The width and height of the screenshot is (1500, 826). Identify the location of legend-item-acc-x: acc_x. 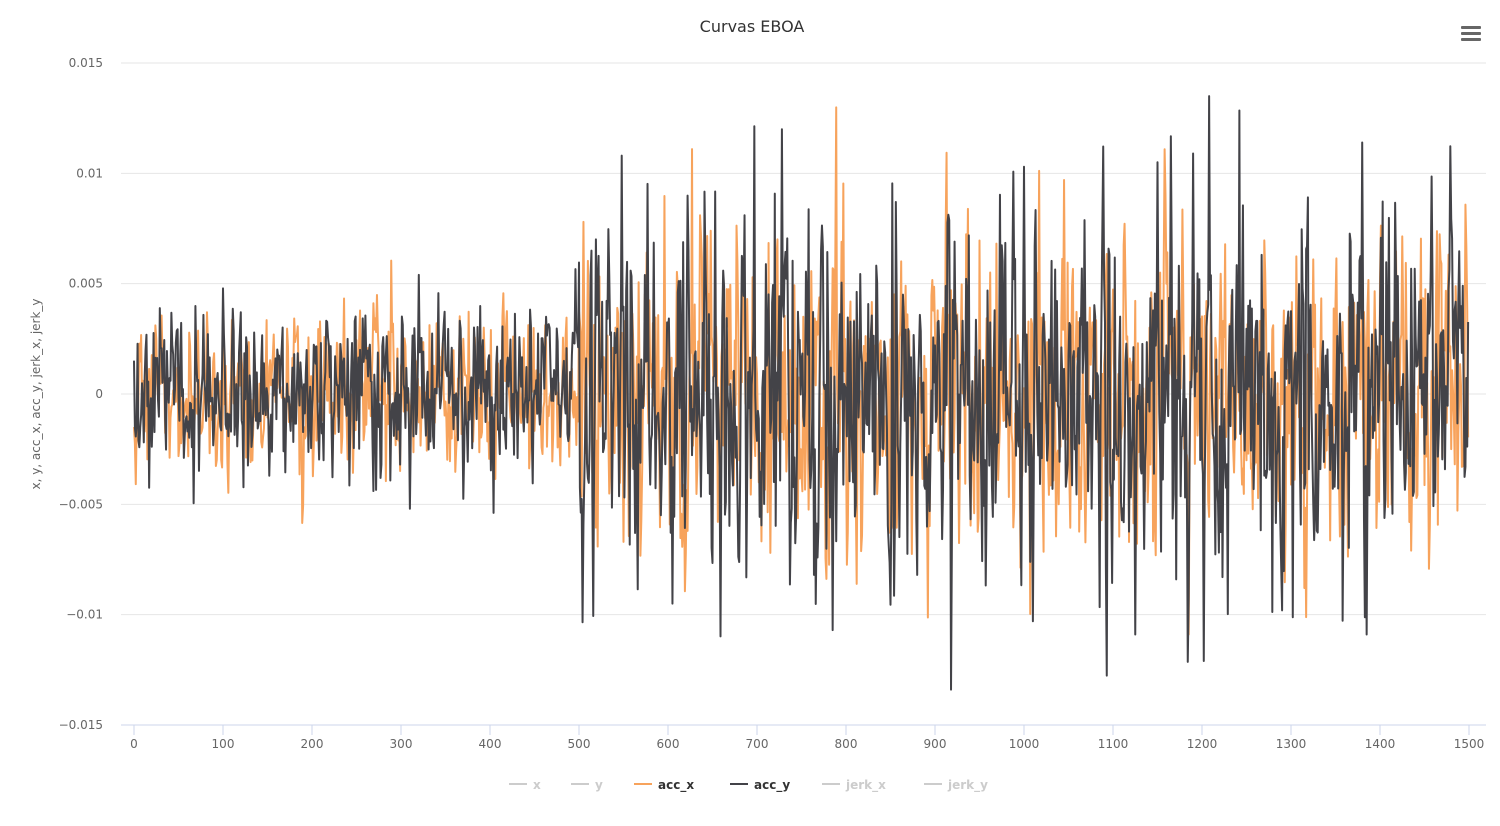
(664, 785).